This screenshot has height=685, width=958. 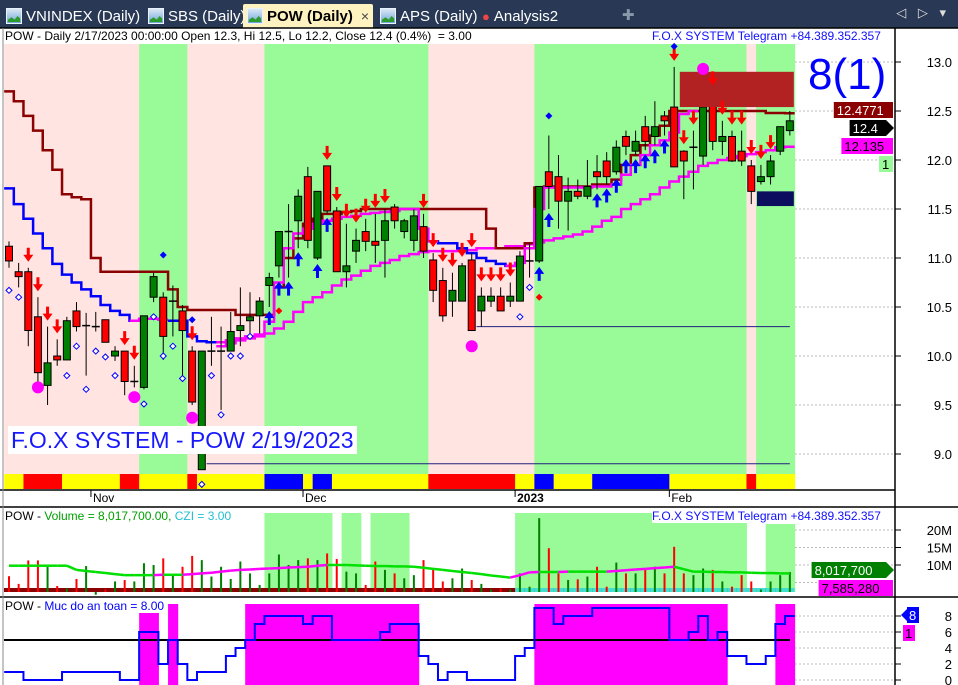 I want to click on volume-ma-badge, so click(x=855, y=588).